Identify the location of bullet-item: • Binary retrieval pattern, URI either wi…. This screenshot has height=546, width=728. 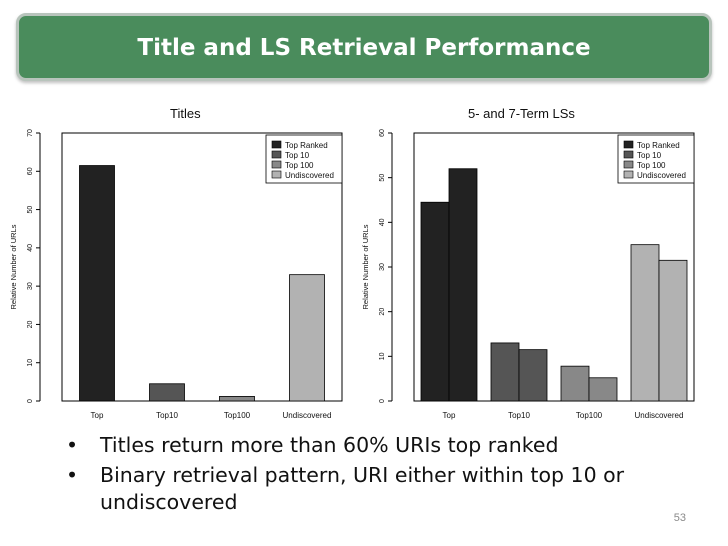
(376, 489).